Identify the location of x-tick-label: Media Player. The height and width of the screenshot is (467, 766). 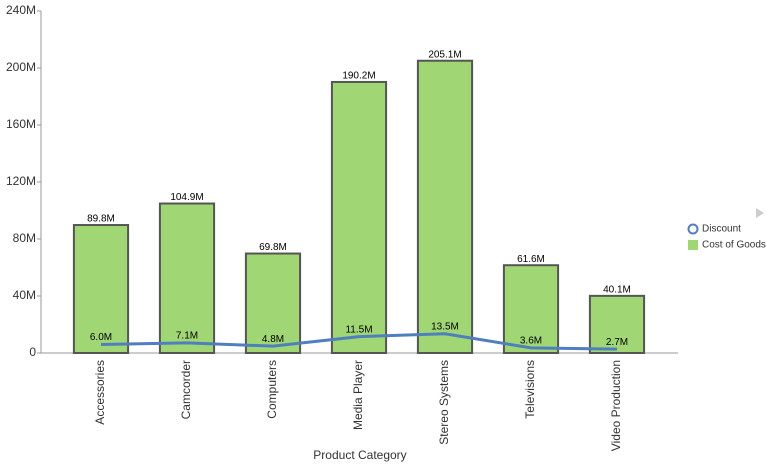
(358, 395).